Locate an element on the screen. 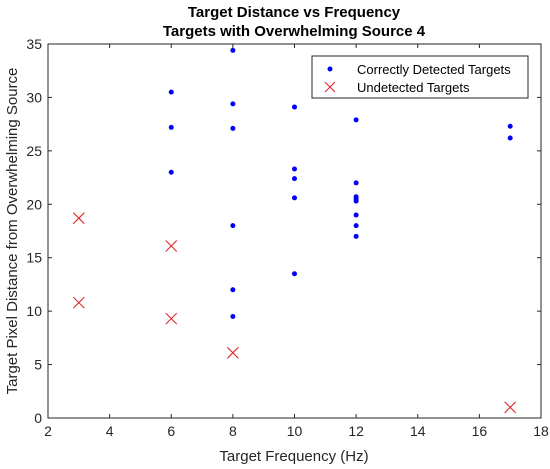  x-tick-label: 18 is located at coordinates (541, 431).